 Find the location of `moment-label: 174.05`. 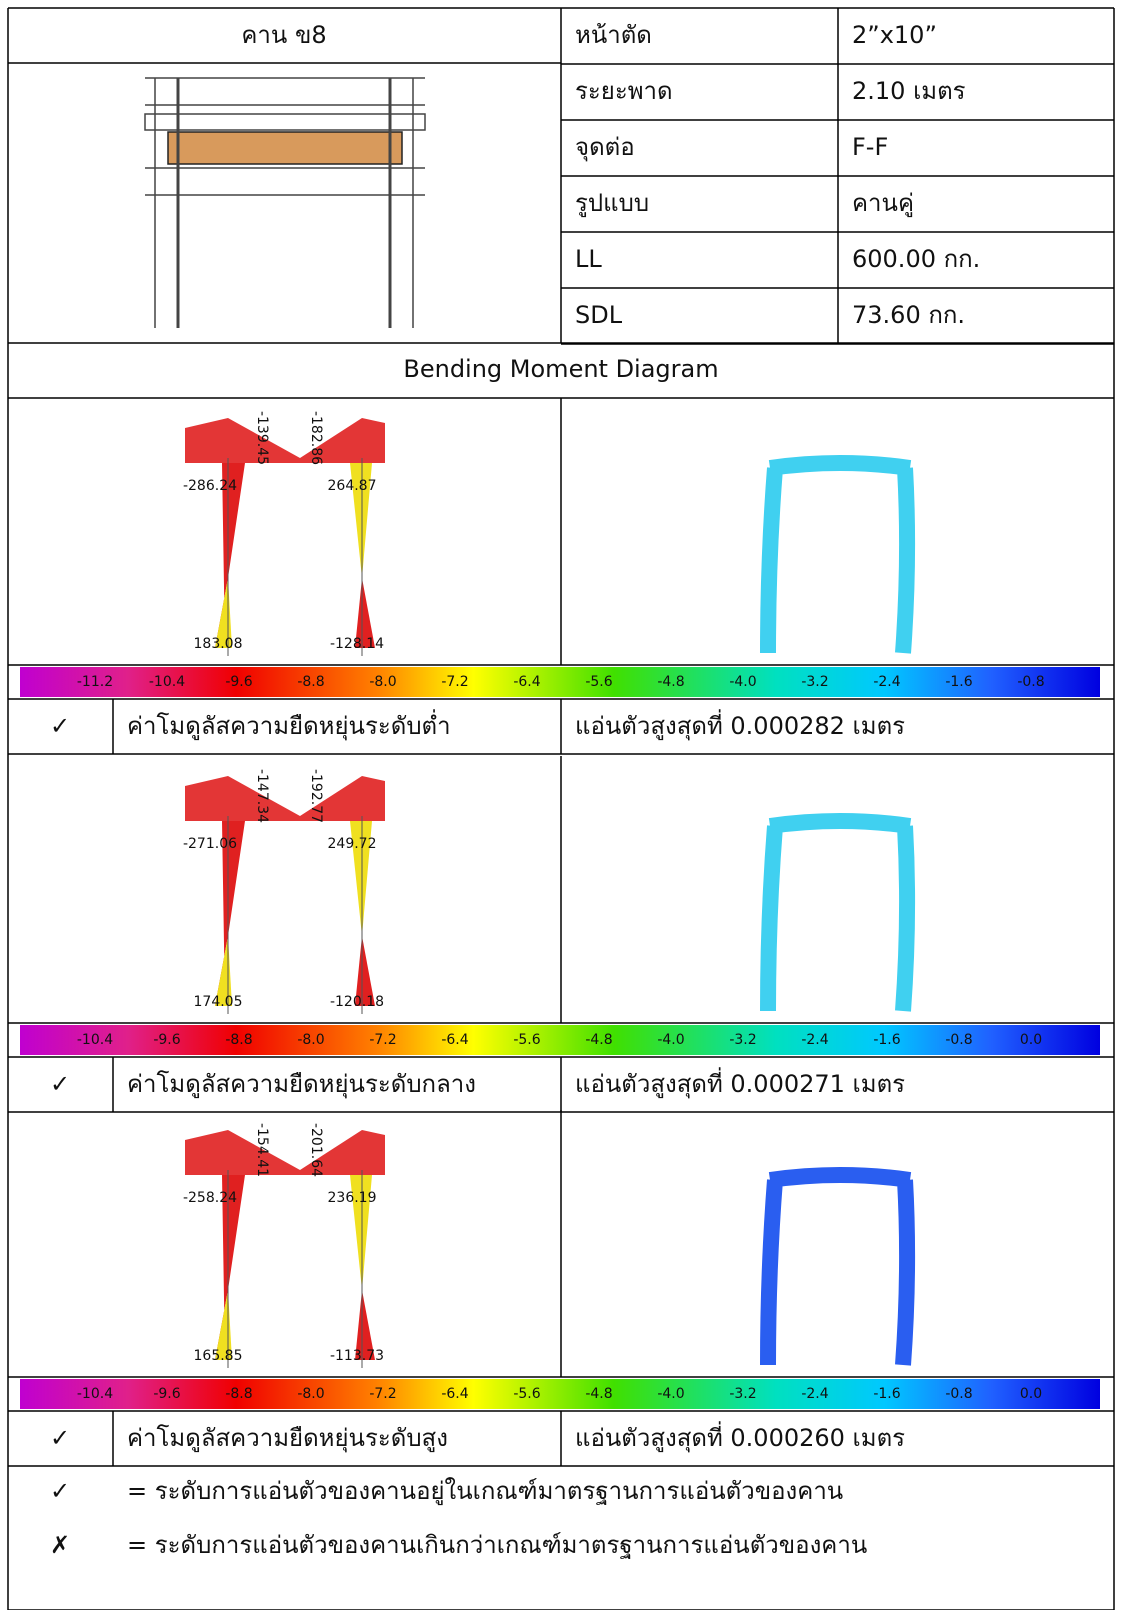

moment-label: 174.05 is located at coordinates (218, 1002).